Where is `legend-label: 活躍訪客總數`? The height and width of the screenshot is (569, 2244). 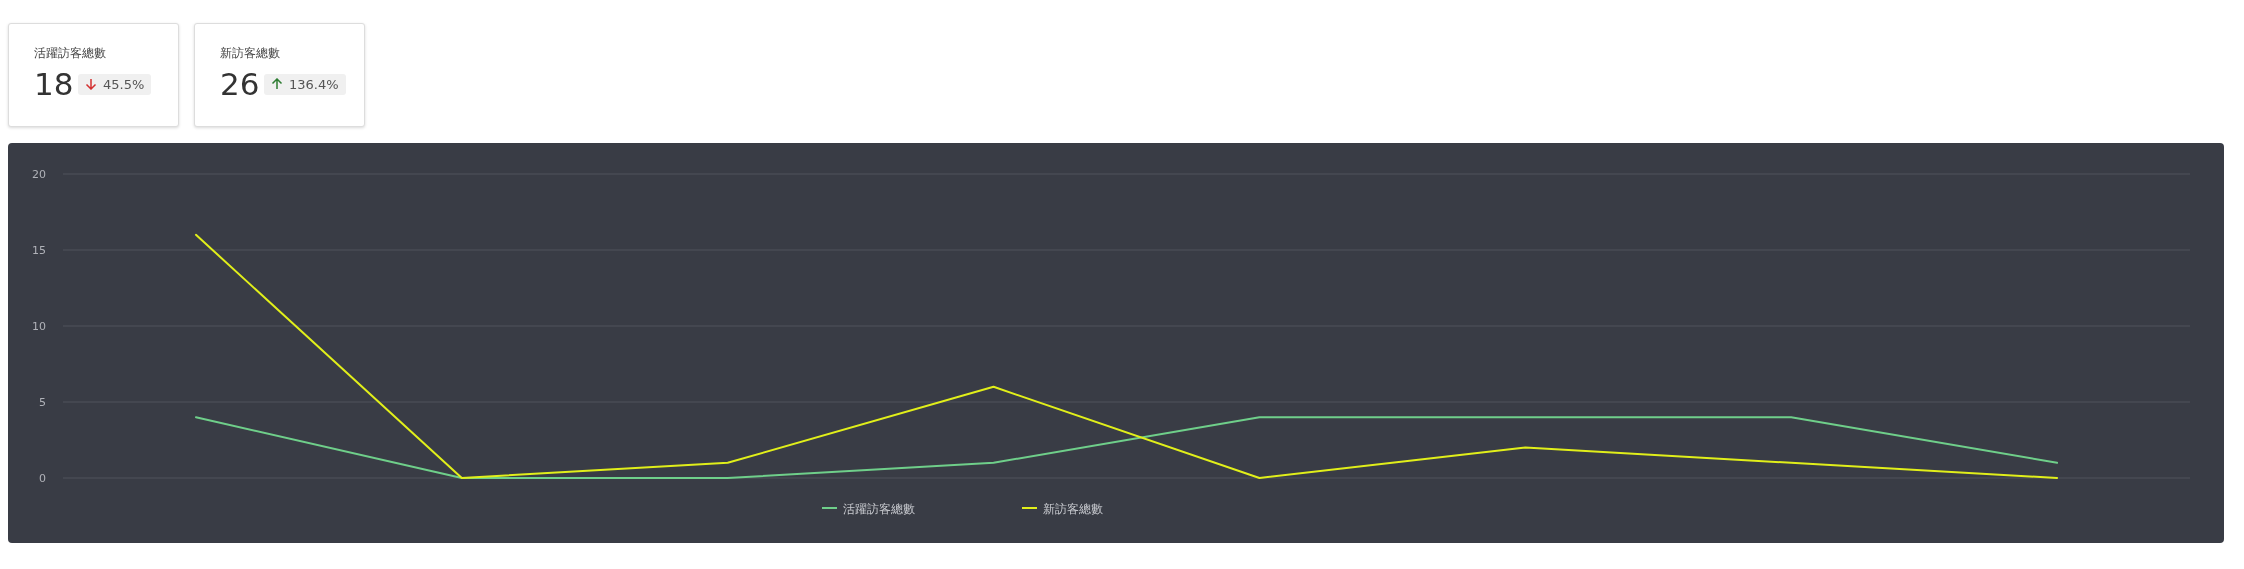 legend-label: 活躍訪客總數 is located at coordinates (879, 509).